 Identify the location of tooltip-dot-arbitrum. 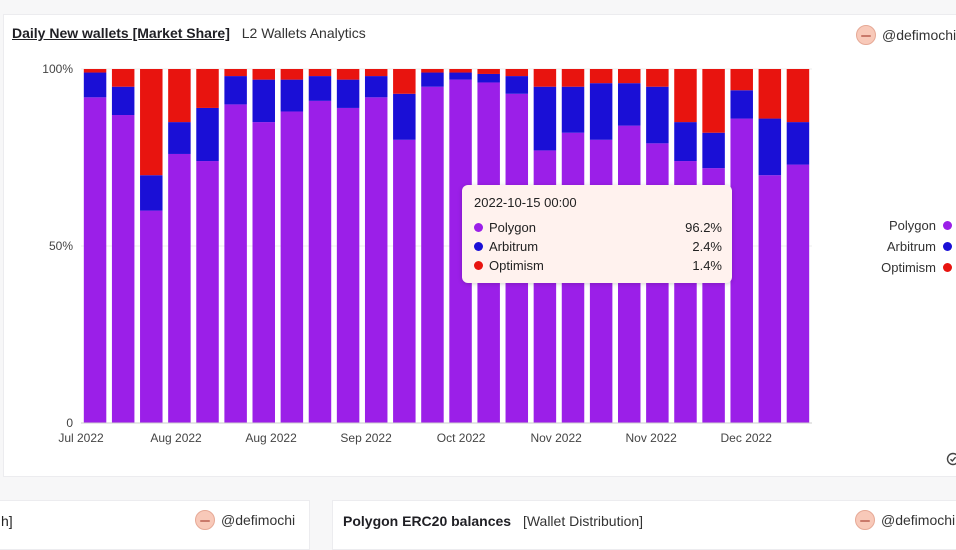
(478, 246).